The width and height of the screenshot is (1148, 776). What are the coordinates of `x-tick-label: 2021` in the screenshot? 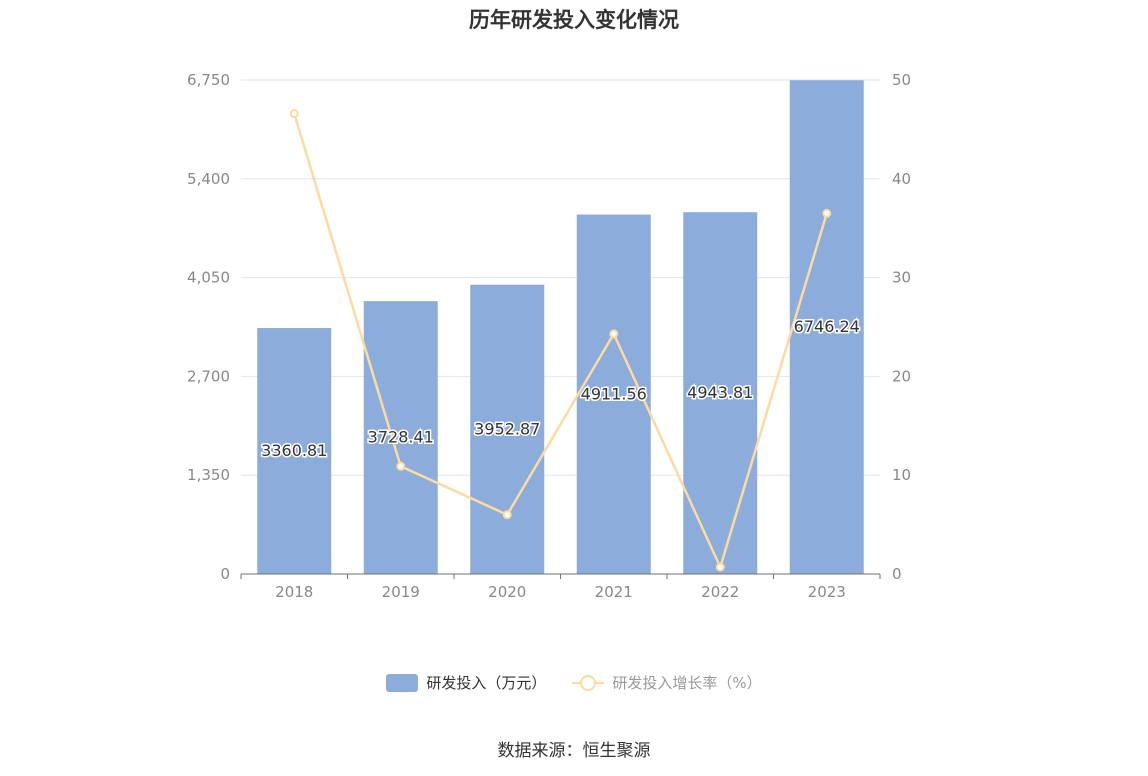 It's located at (614, 592).